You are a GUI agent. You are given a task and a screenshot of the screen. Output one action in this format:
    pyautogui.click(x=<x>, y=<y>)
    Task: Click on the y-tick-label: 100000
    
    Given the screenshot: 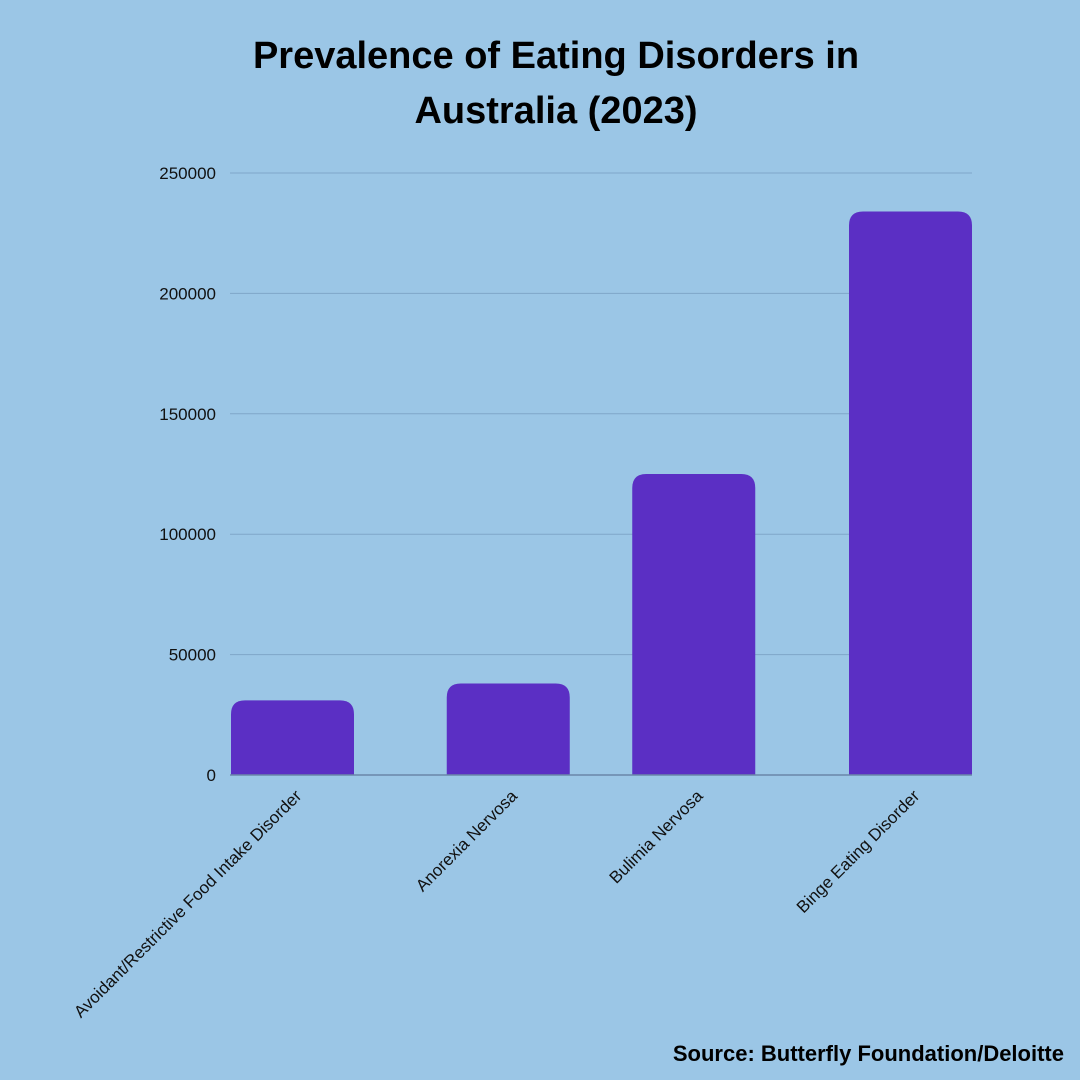 What is the action you would take?
    pyautogui.click(x=187, y=534)
    